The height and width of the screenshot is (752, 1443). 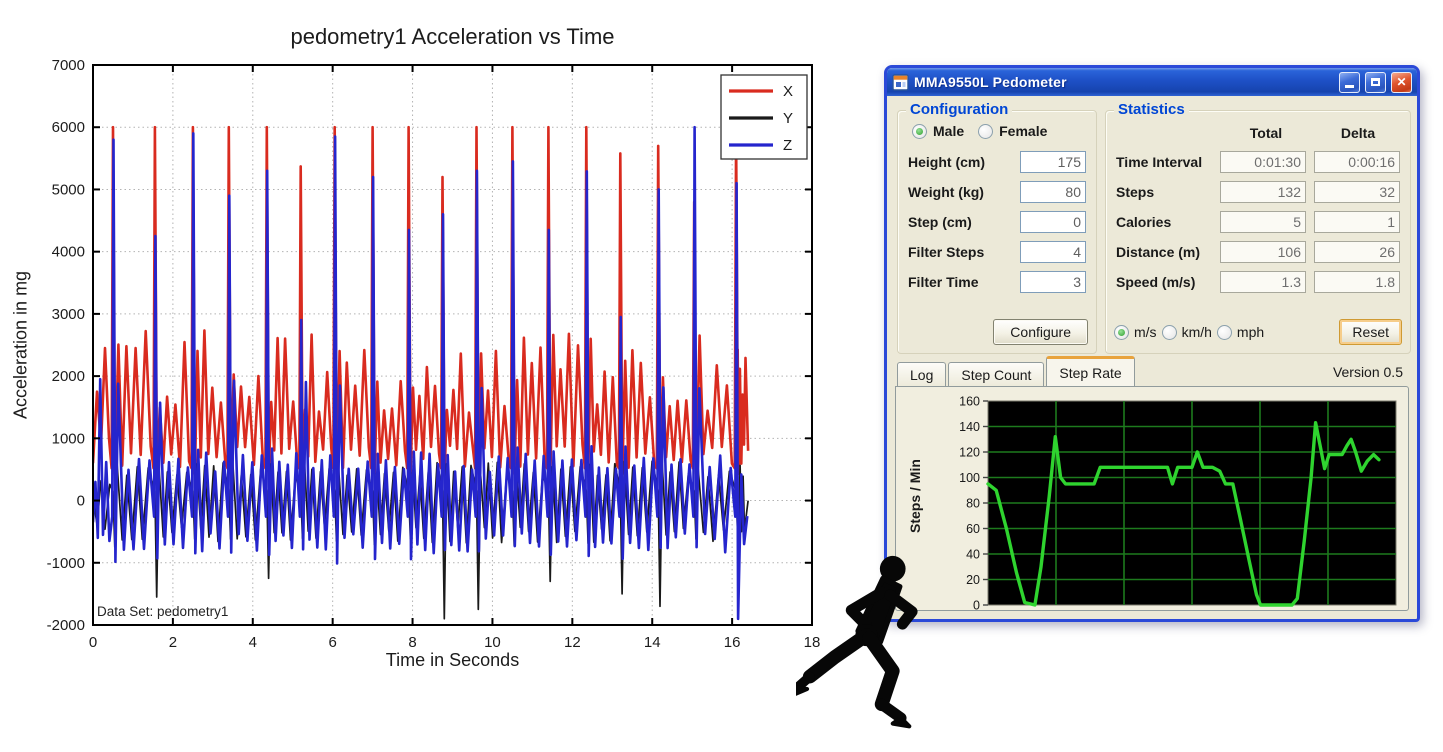 I want to click on time-interval-total, so click(x=1263, y=162).